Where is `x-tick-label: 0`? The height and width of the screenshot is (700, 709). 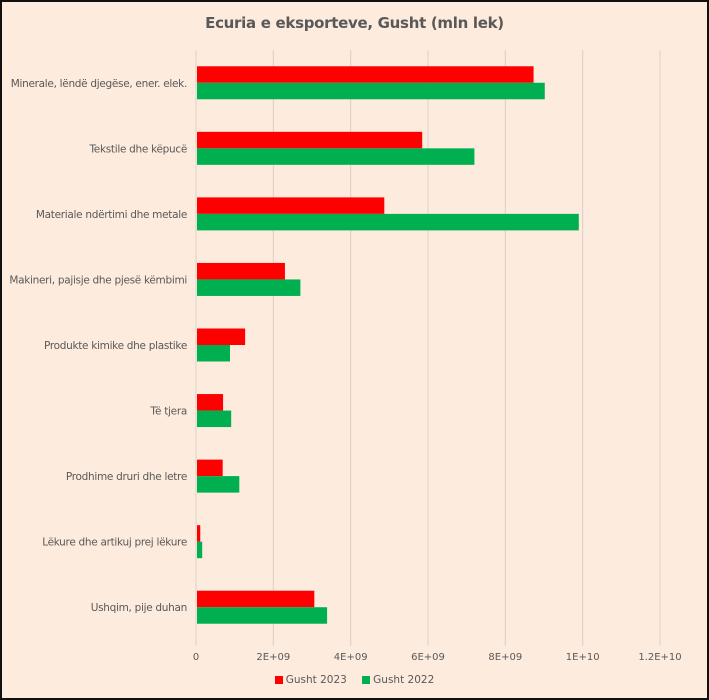
x-tick-label: 0 is located at coordinates (196, 657).